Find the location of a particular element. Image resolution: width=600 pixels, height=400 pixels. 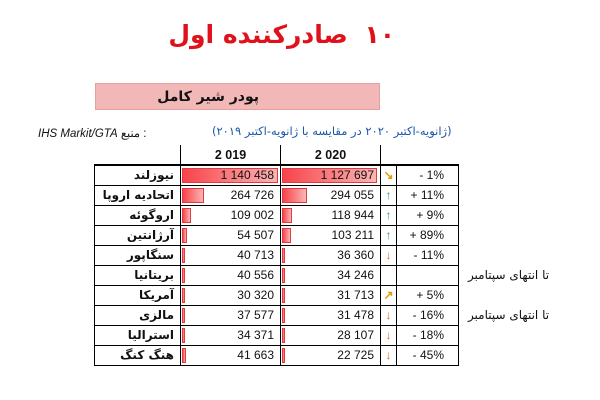

value-text-2019: 264 726 is located at coordinates (252, 195).